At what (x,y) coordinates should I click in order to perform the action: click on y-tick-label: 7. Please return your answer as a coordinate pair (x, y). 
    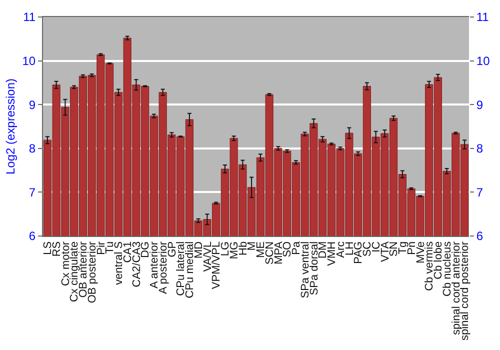
    Looking at the image, I should click on (32, 192).